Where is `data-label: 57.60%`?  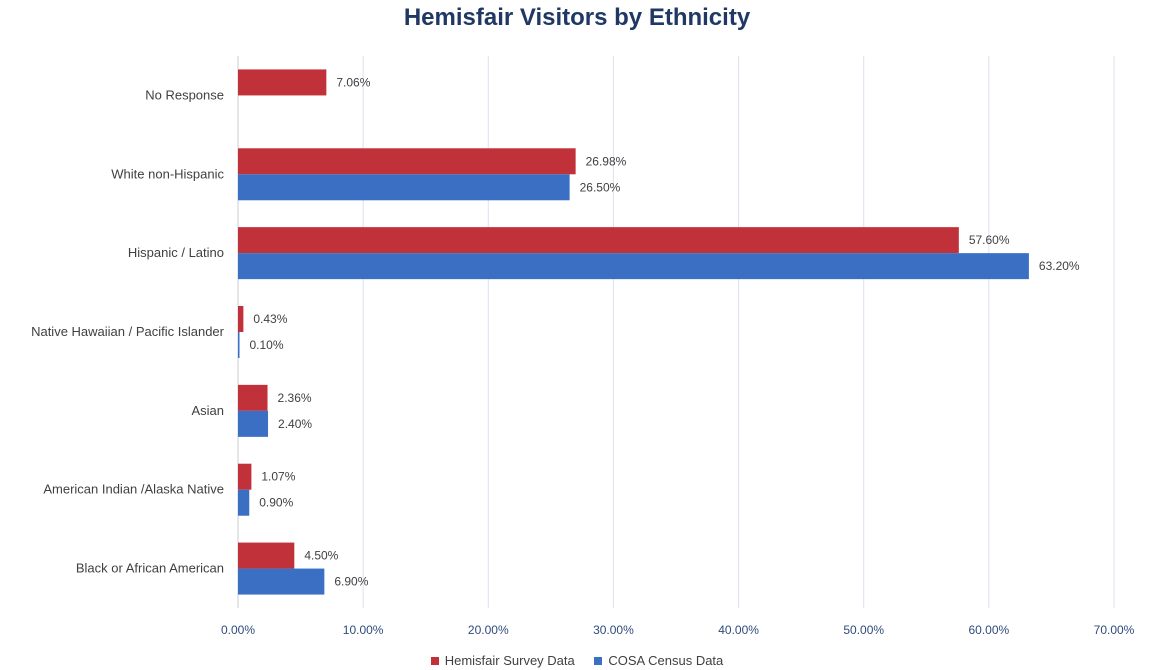
data-label: 57.60% is located at coordinates (989, 240).